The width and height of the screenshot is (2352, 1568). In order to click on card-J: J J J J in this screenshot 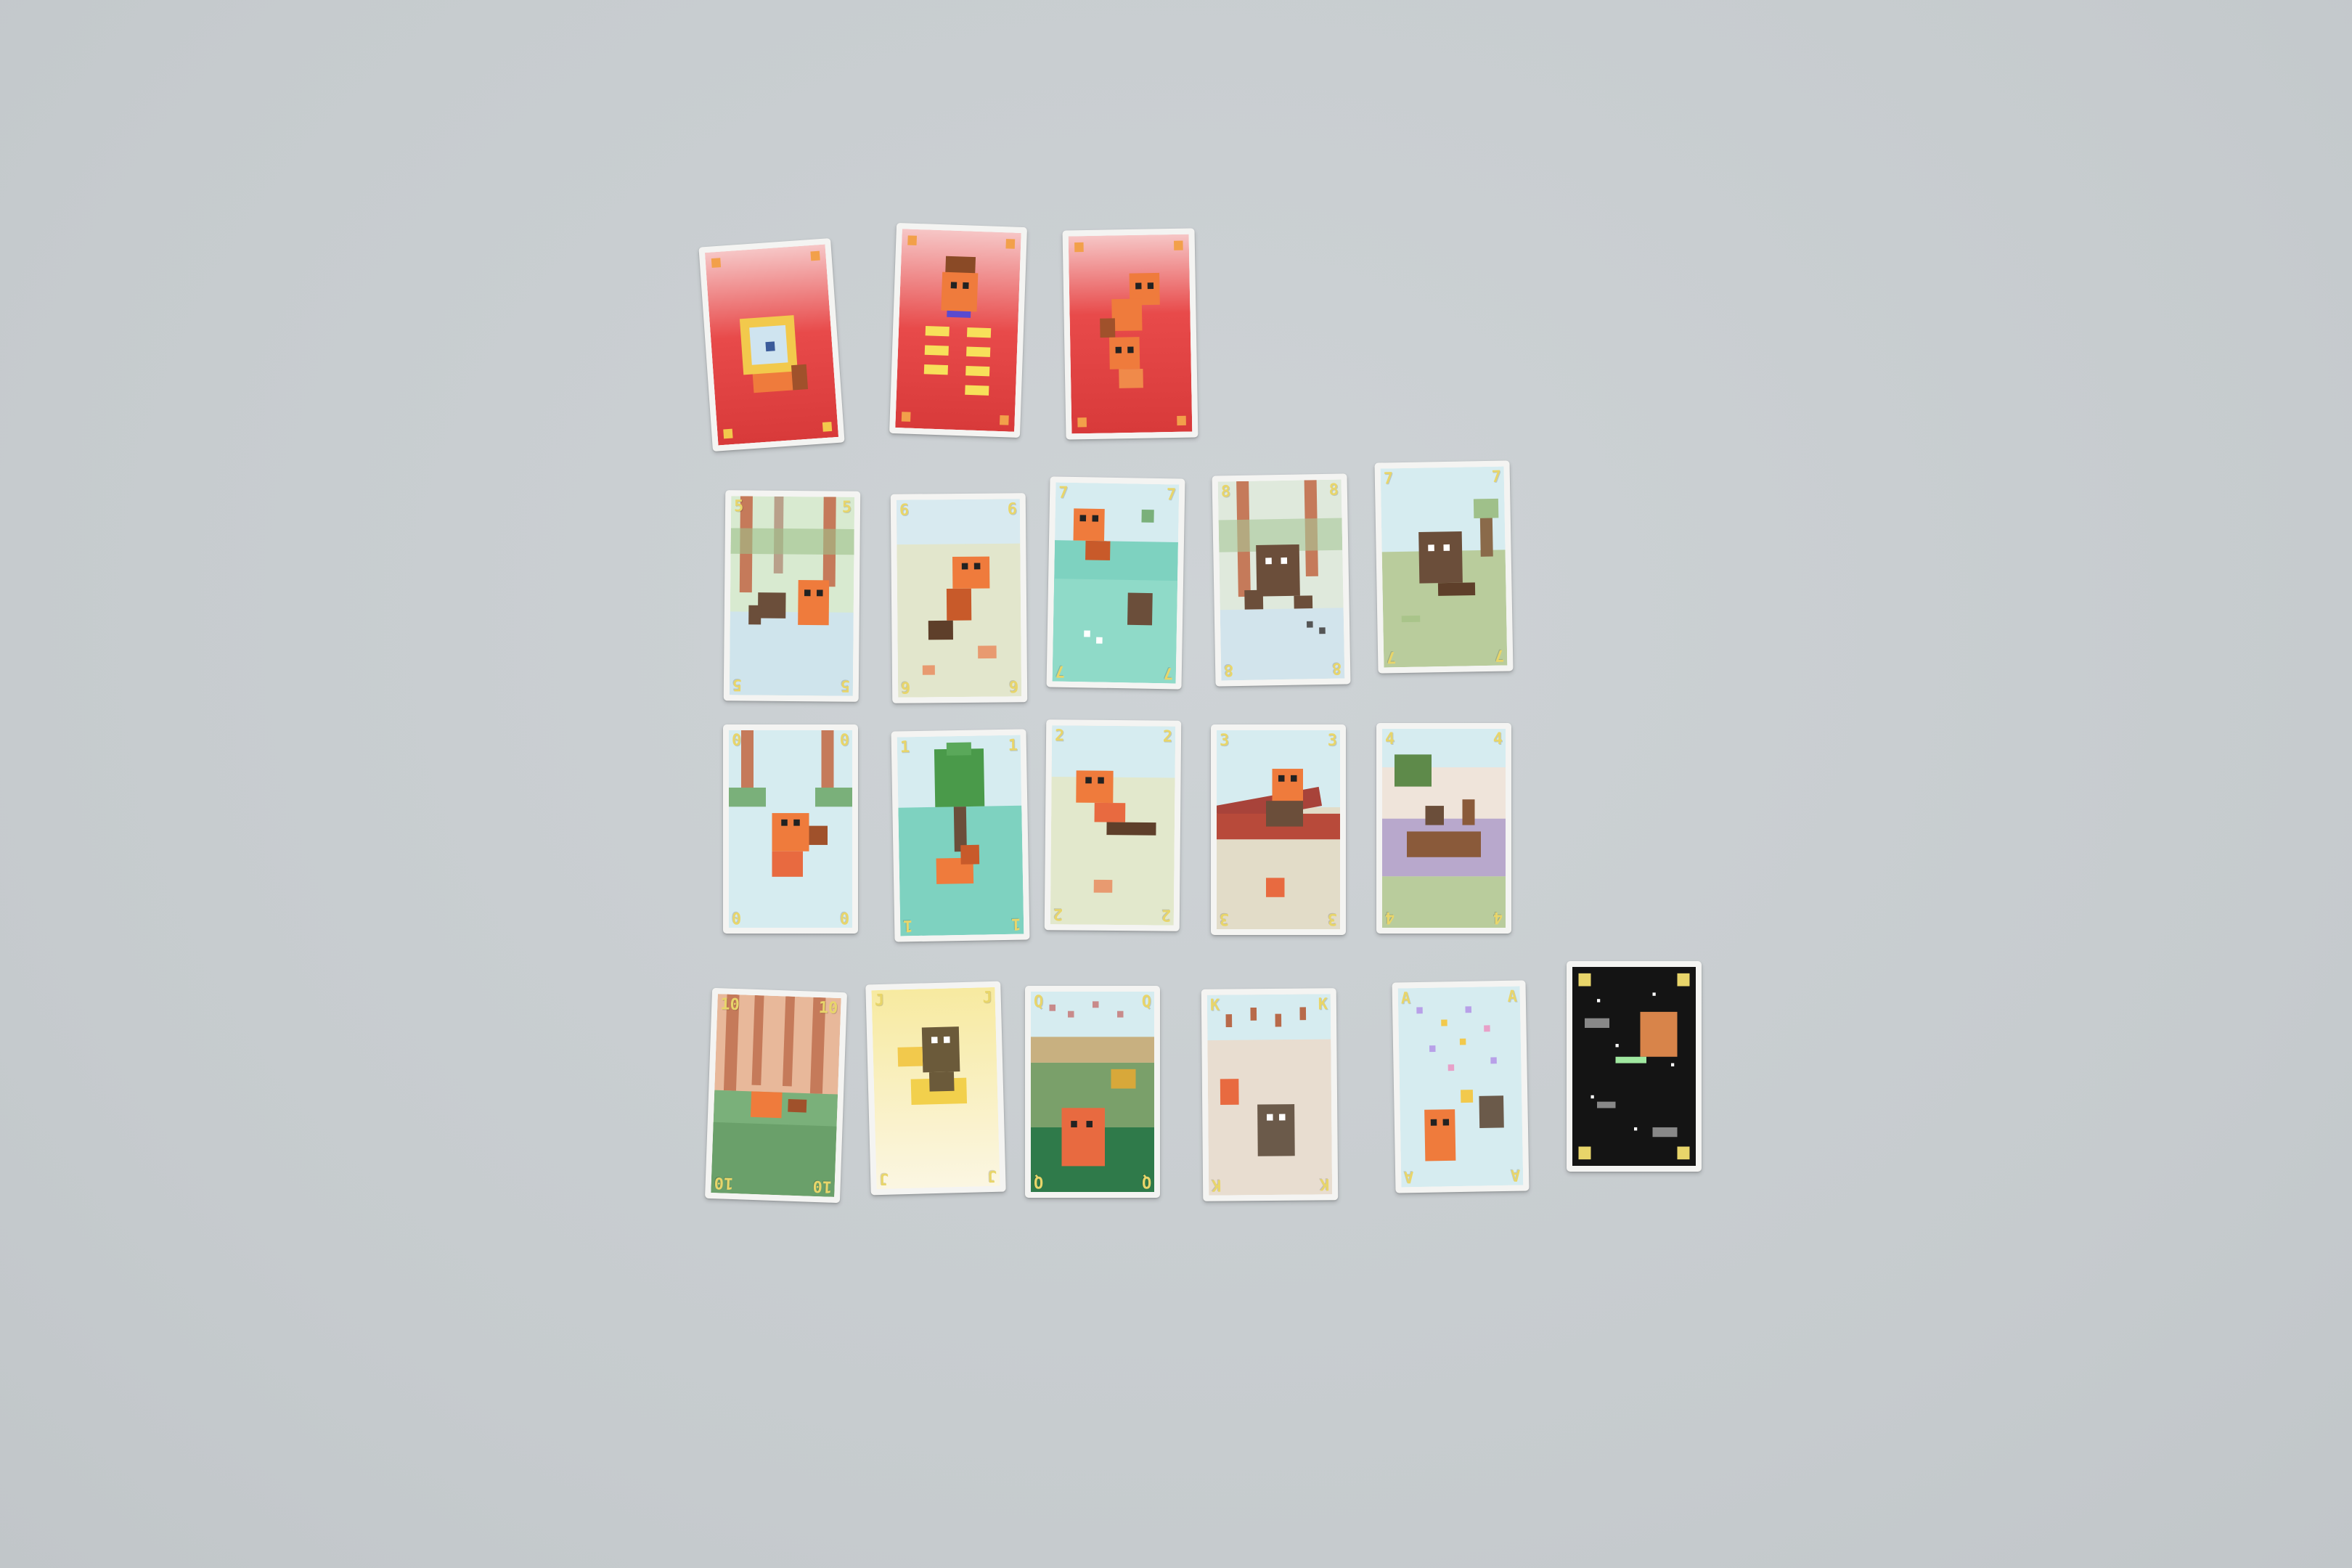, I will do `click(936, 1089)`.